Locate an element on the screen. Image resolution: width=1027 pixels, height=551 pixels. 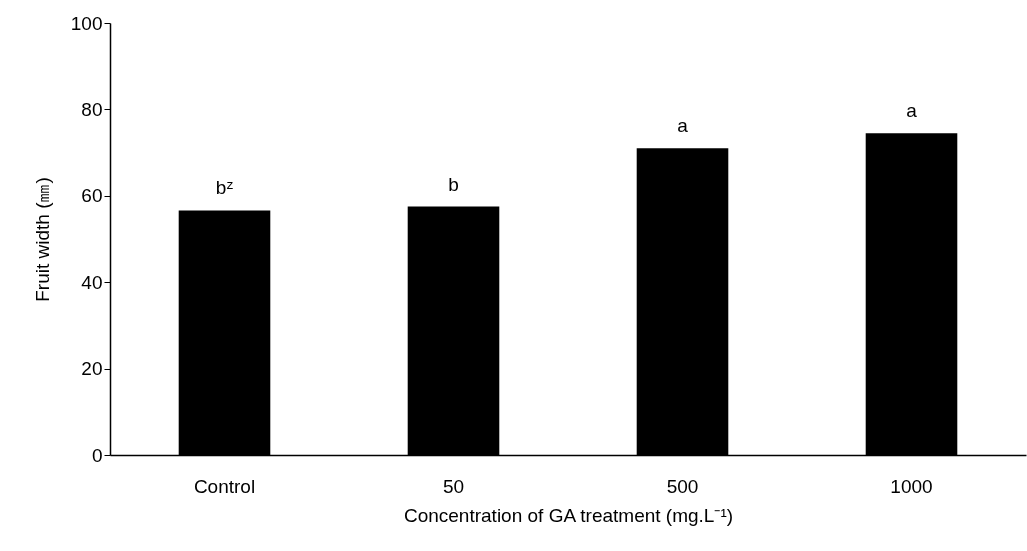
y-tick-label: 60 is located at coordinates (92, 196).